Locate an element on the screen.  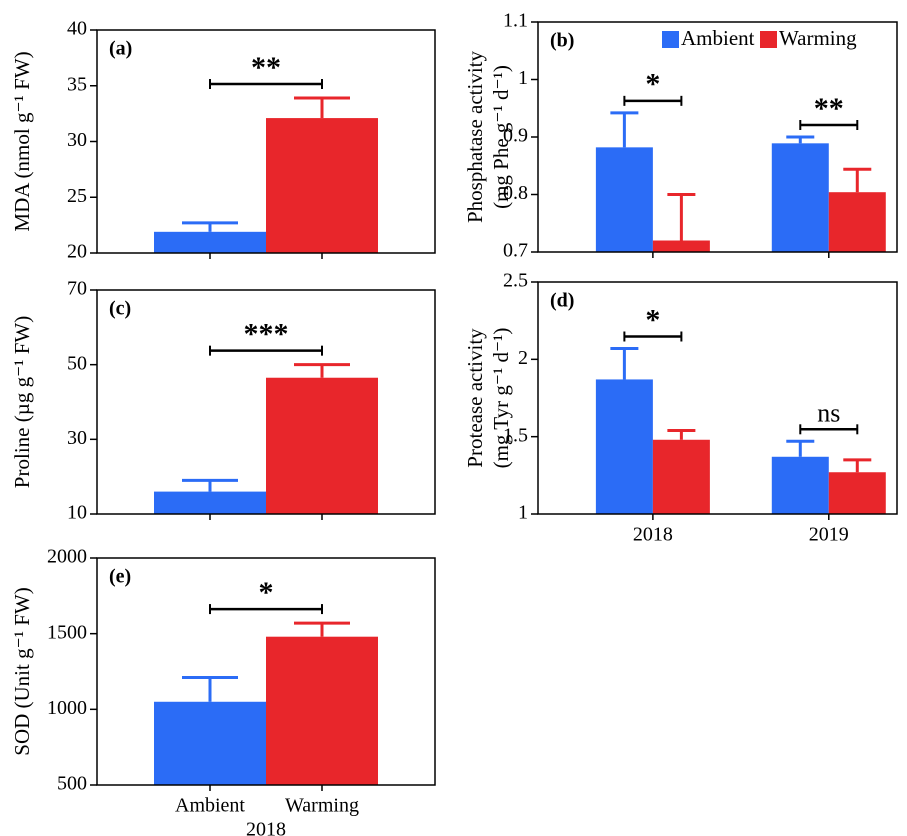
panel-label: (e) is located at coordinates (120, 577).